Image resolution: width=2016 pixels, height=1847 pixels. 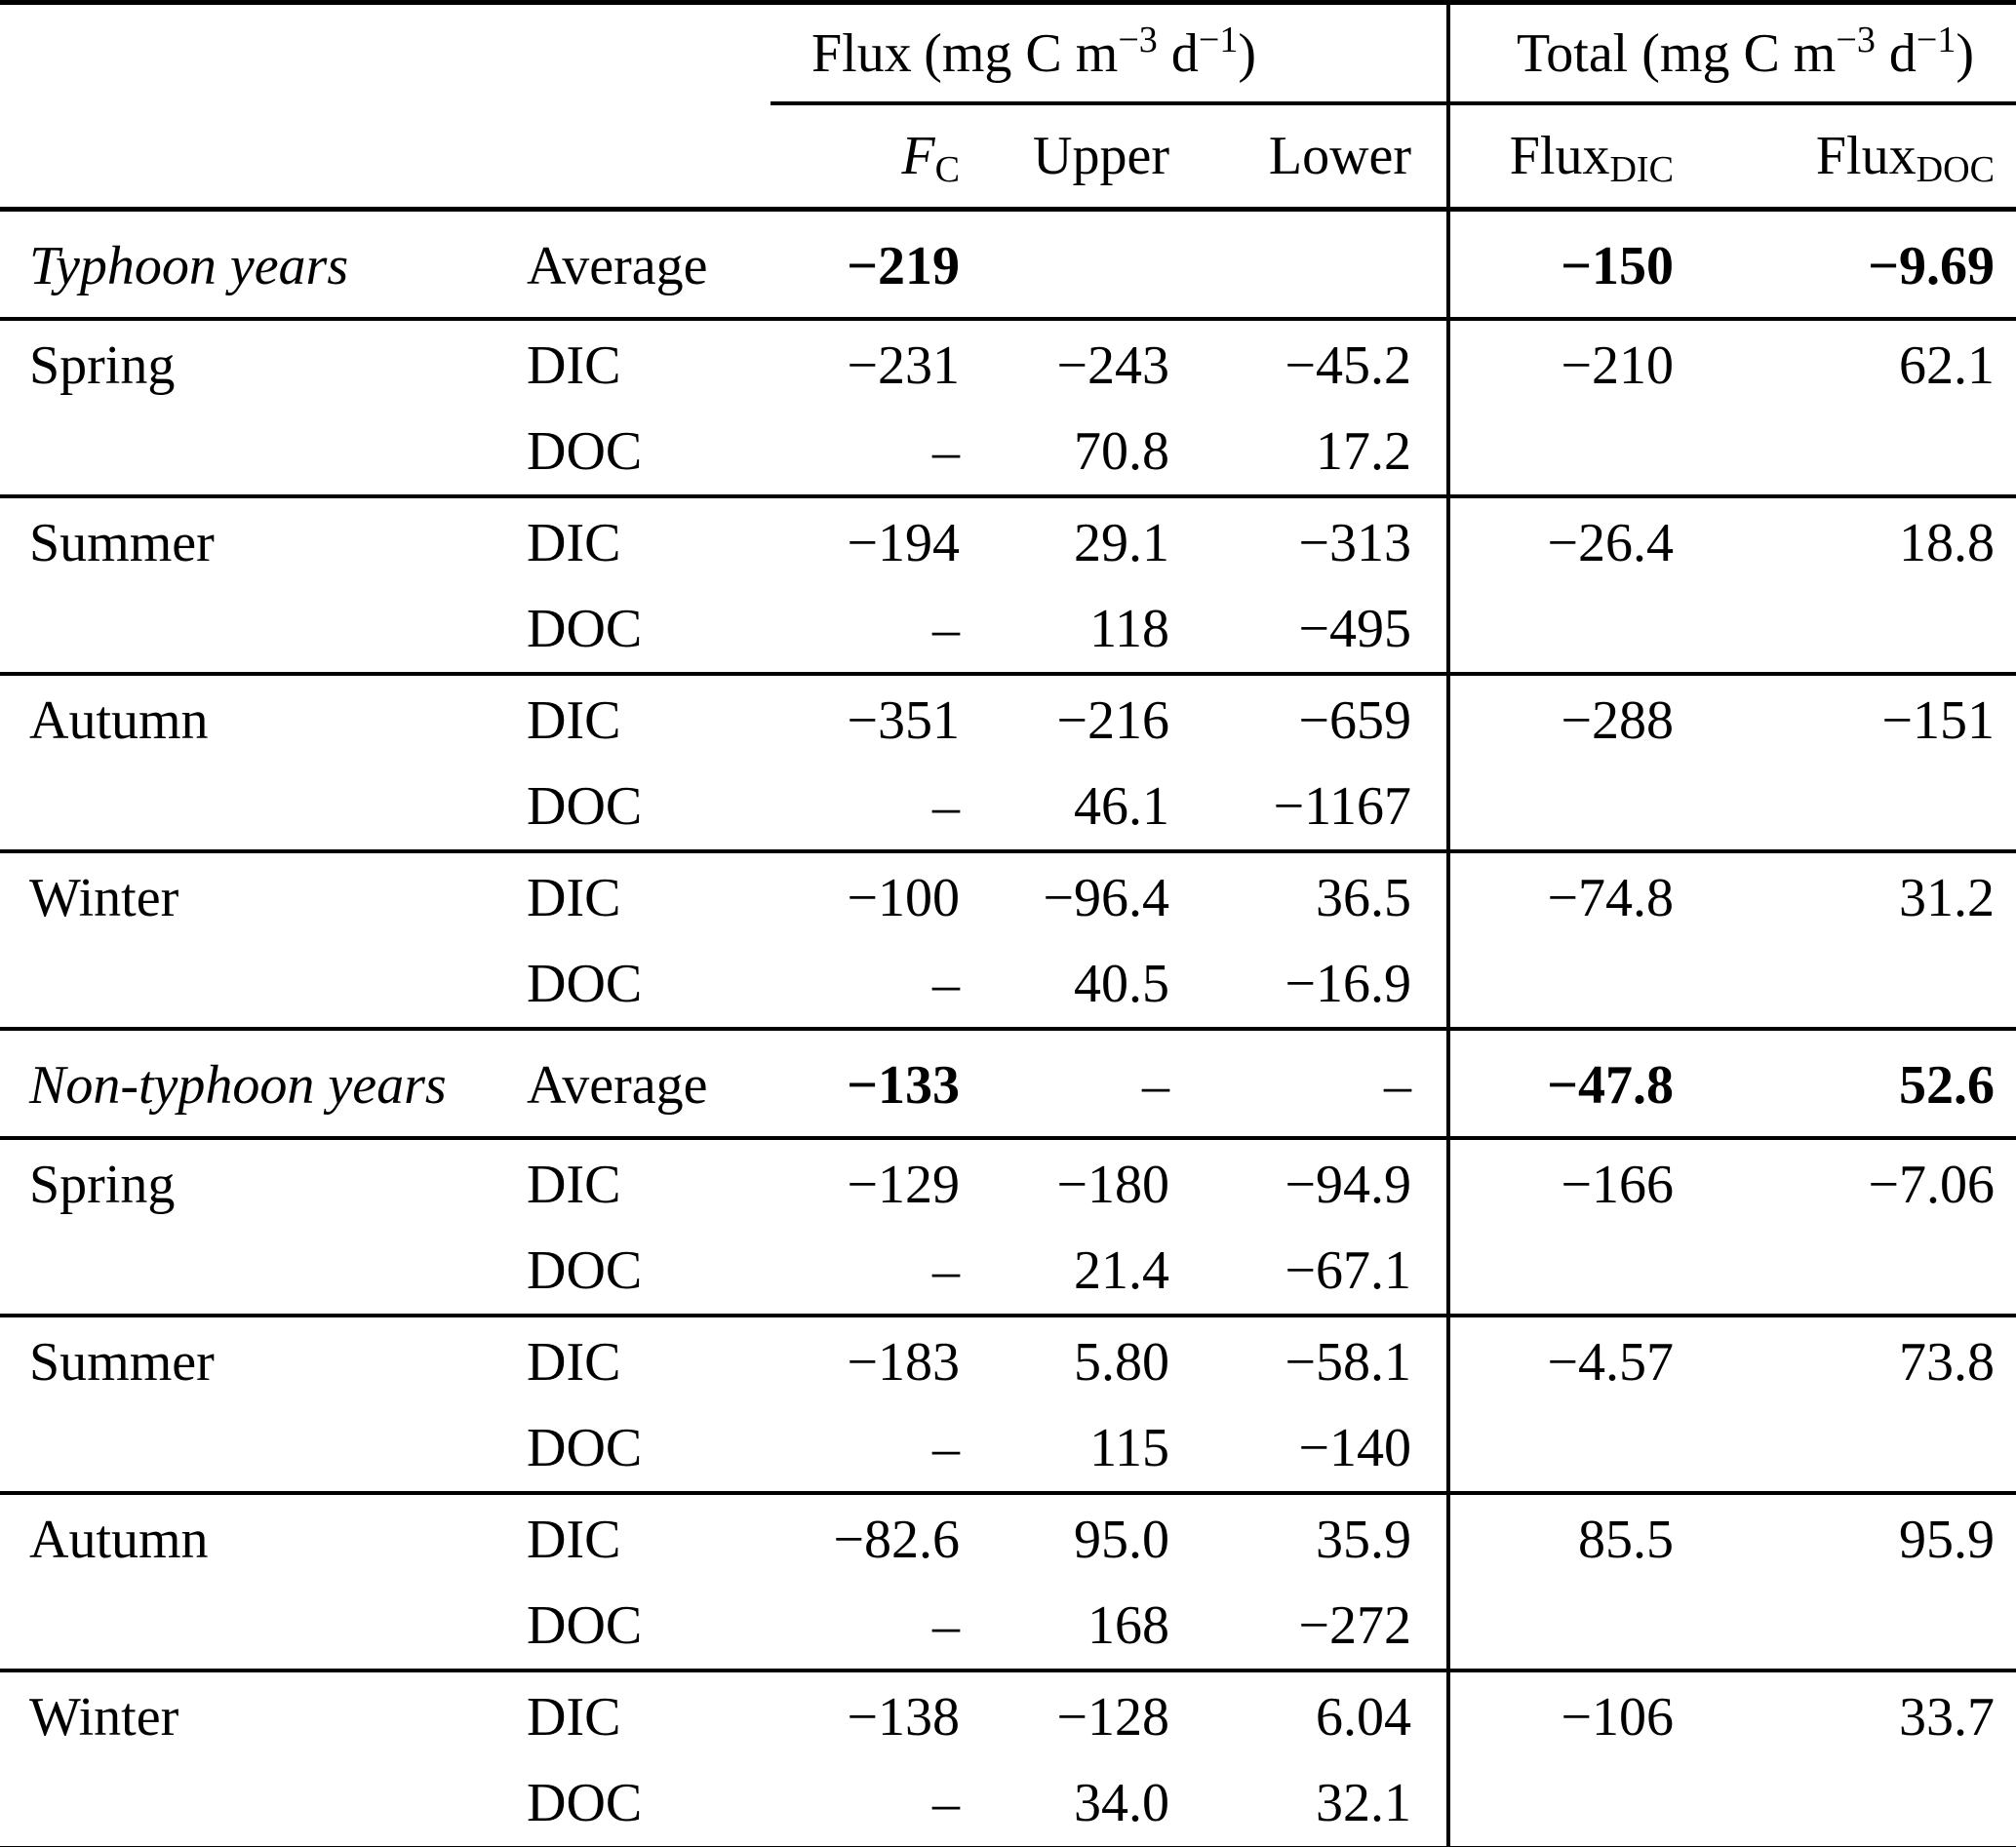 I want to click on row-type-label: Average, so click(x=618, y=266).